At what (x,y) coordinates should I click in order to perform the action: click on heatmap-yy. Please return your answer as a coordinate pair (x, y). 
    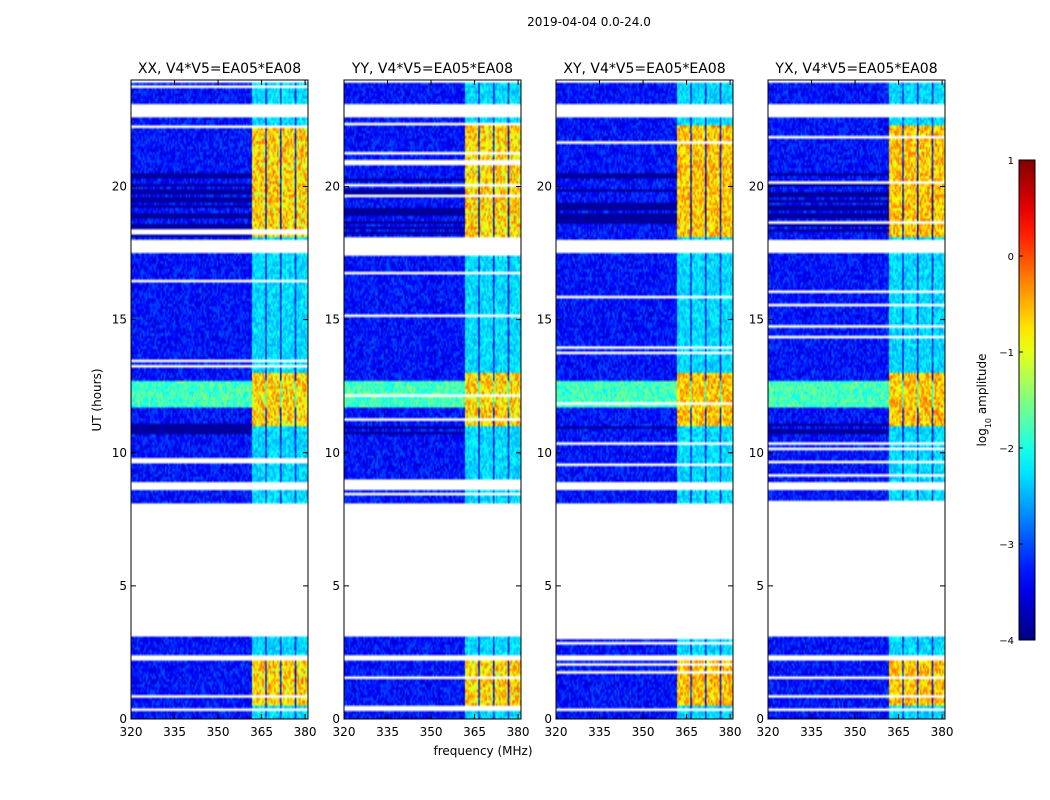
    Looking at the image, I should click on (432, 399).